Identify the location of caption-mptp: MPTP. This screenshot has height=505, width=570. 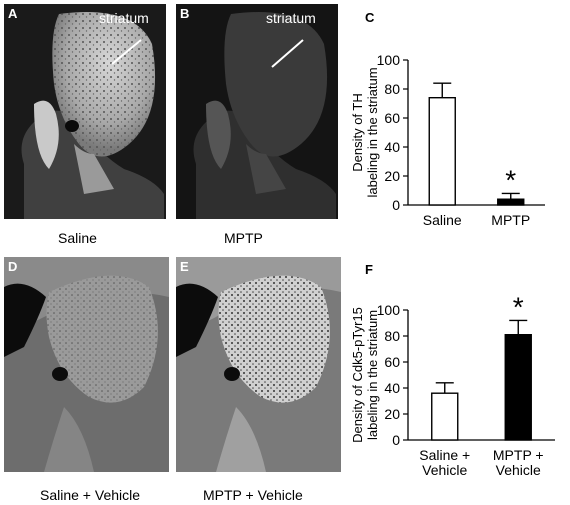
(243, 238).